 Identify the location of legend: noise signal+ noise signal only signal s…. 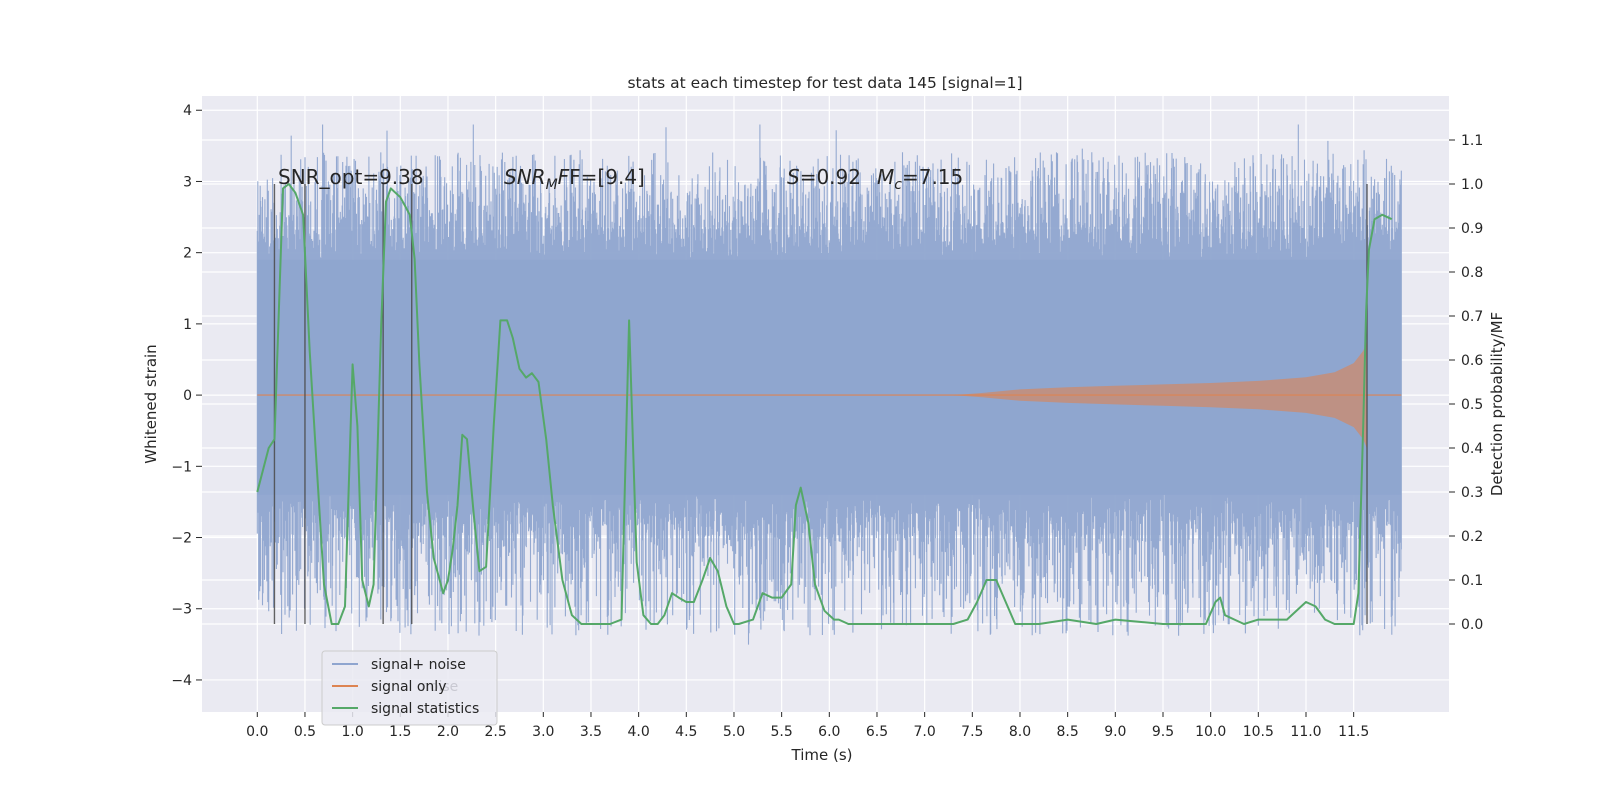
(409, 688).